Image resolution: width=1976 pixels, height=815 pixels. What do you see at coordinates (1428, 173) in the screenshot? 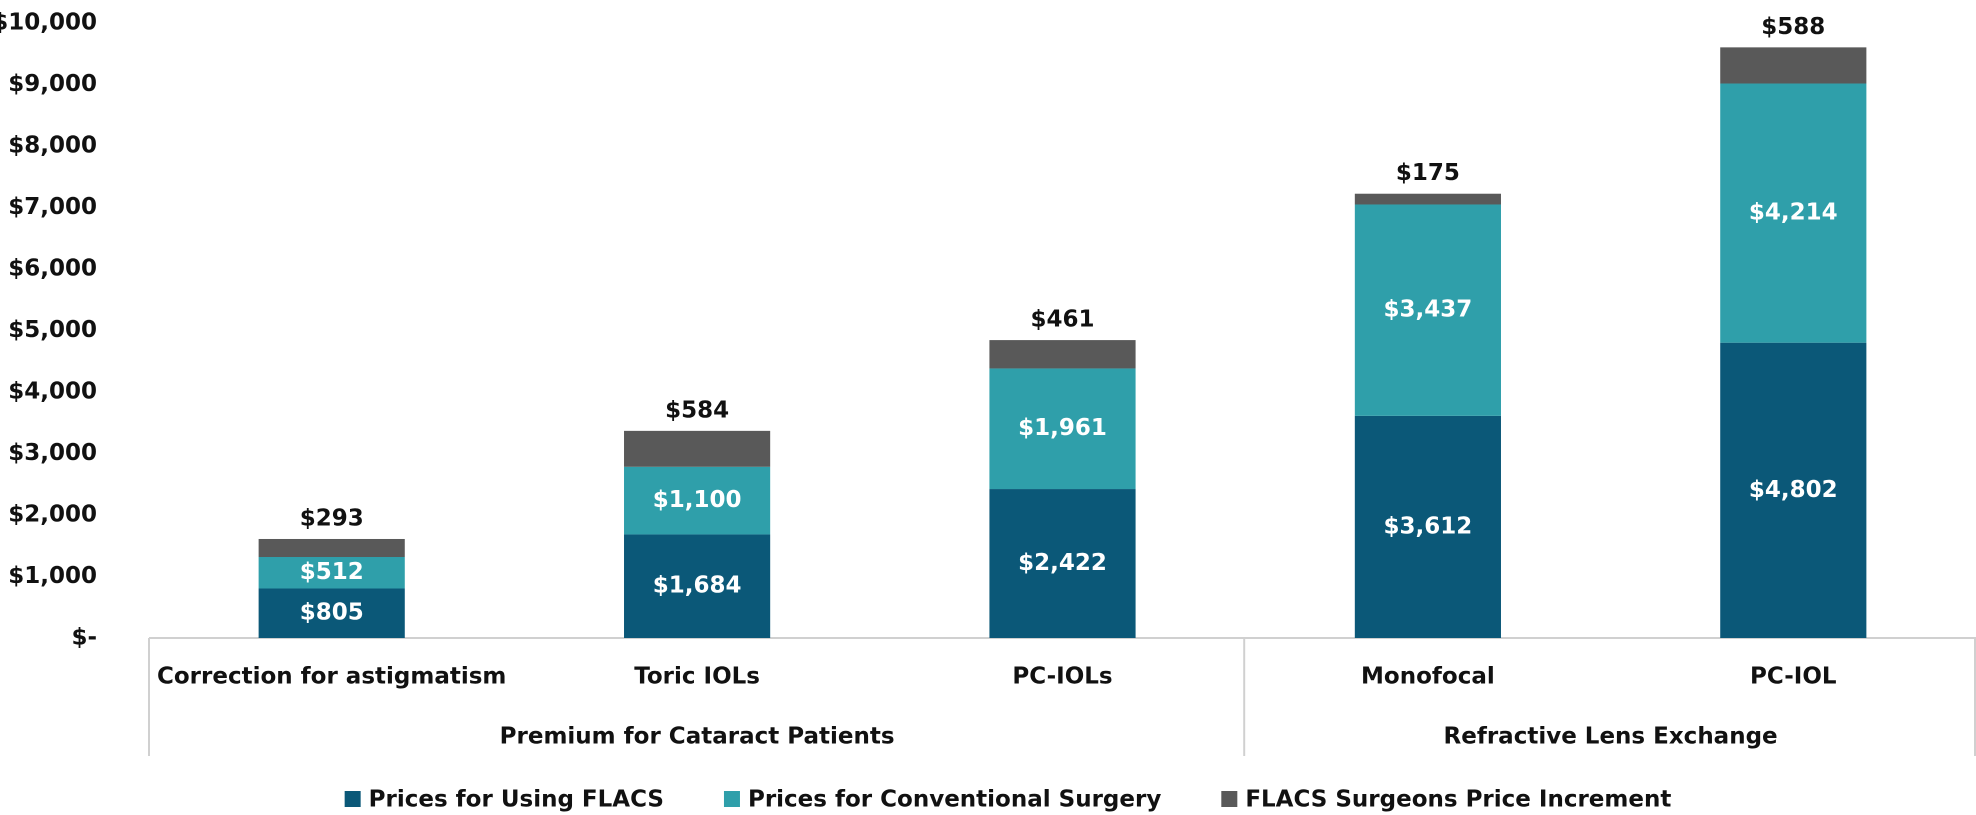
I see `data-label: $175` at bounding box center [1428, 173].